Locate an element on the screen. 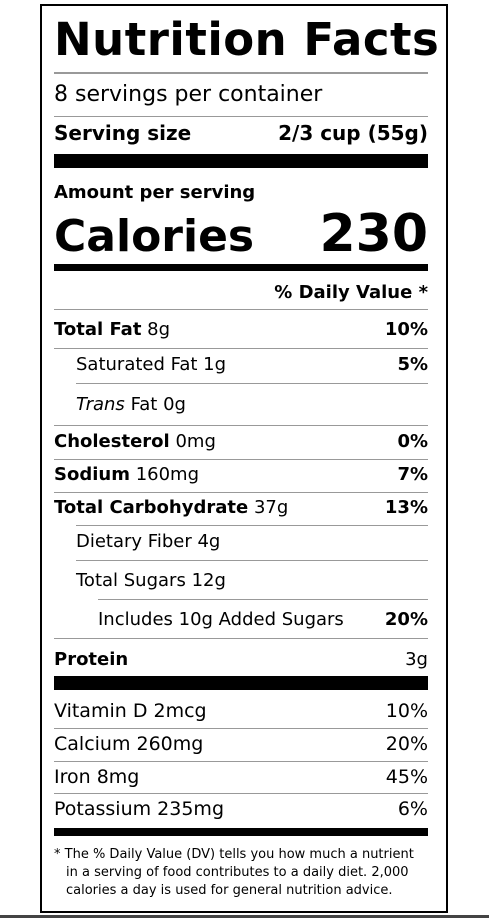 This screenshot has height=922, width=489. nutrient-row-sodium: Sodium 160mg 7% is located at coordinates (241, 475).